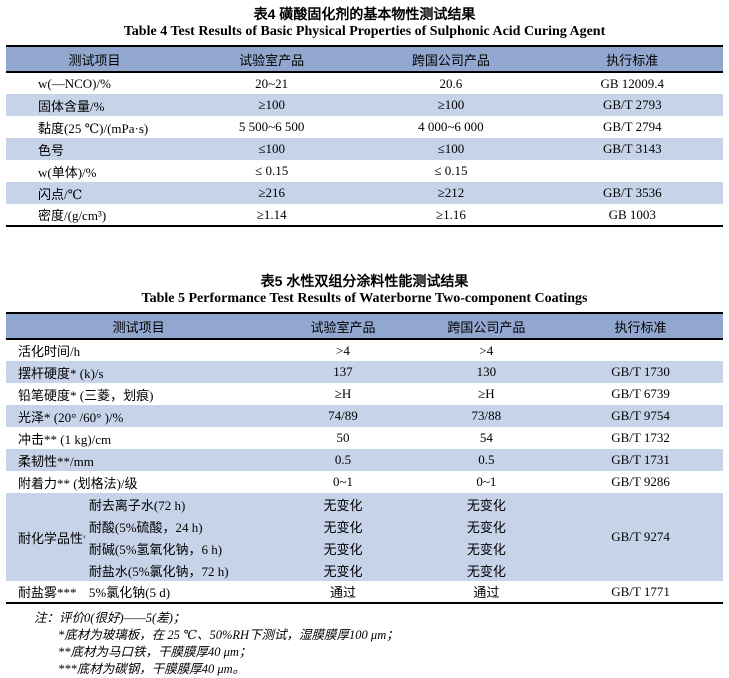 The width and height of the screenshot is (729, 678). Describe the element at coordinates (228, 635) in the screenshot. I see `note-line: *底材为玻璃板，在 25 ℃、50%RH下测试，湿膜膜厚100 μm；` at that location.